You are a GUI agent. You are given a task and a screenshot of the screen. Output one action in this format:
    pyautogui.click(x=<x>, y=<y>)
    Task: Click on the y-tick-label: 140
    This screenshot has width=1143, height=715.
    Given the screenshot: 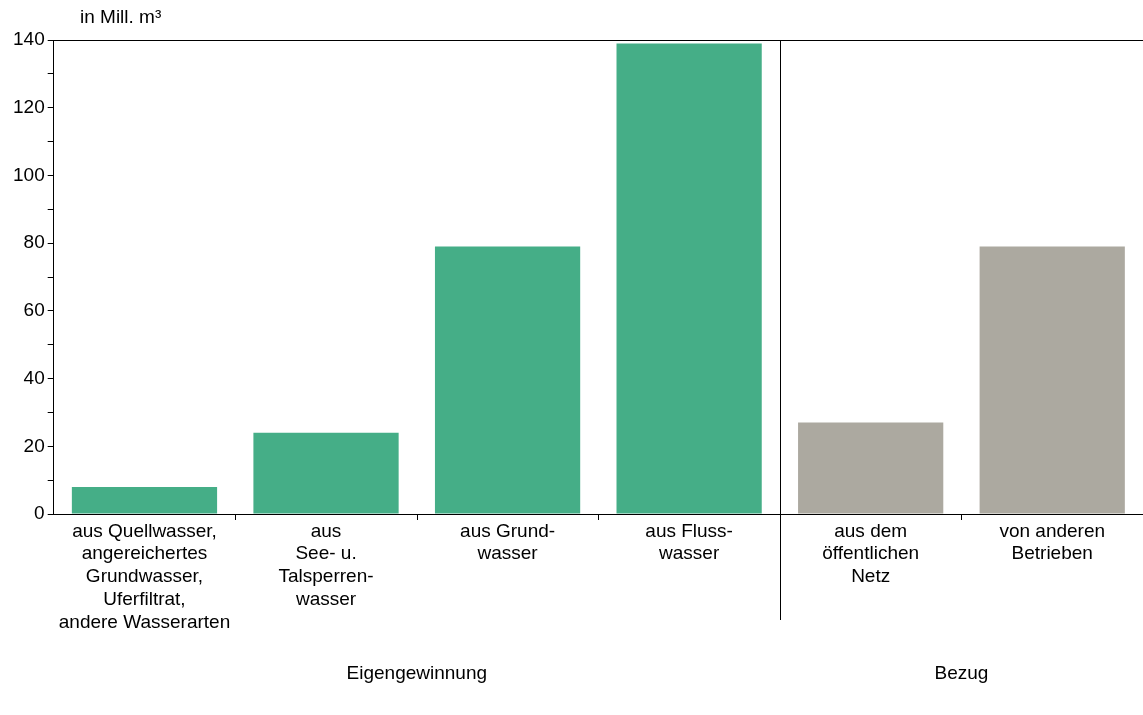 What is the action you would take?
    pyautogui.click(x=29, y=39)
    